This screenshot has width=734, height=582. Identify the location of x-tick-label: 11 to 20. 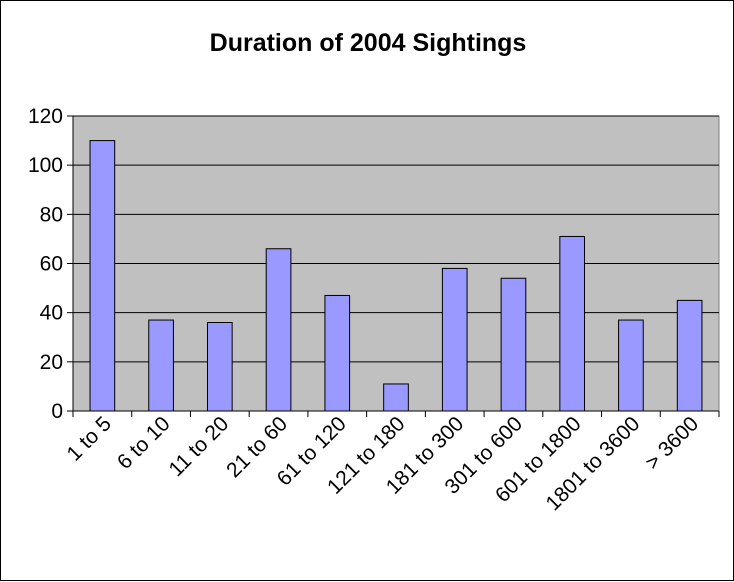
(199, 446).